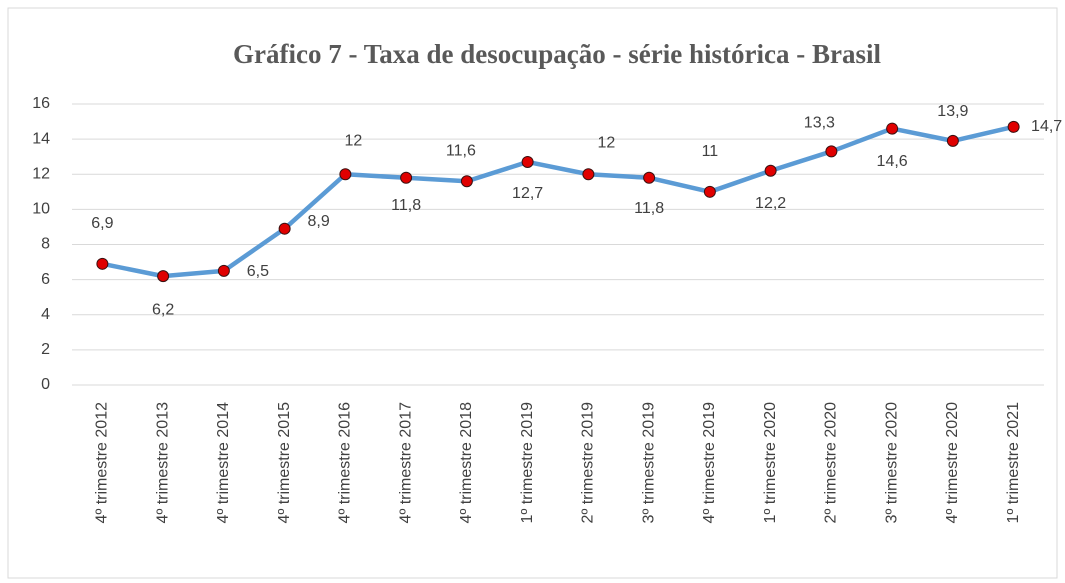 The width and height of the screenshot is (1065, 583). Describe the element at coordinates (284, 463) in the screenshot. I see `x-tick-label: 4º trimestre 2015` at that location.